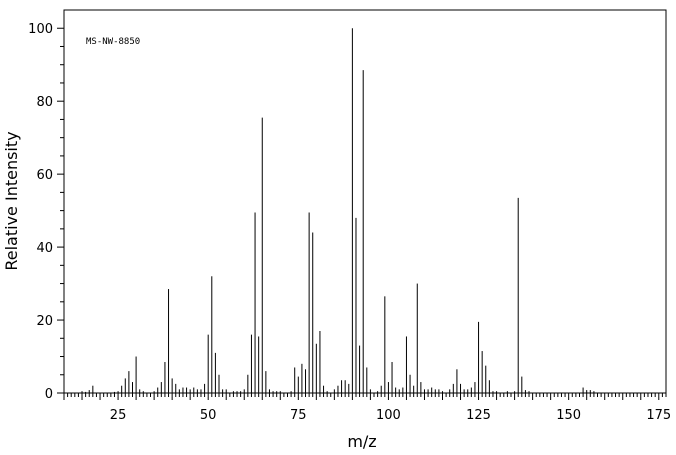 This screenshot has height=455, width=676. What do you see at coordinates (46, 212) in the screenshot?
I see `y-axis-ticks: 0 20 40 60 80 100` at bounding box center [46, 212].